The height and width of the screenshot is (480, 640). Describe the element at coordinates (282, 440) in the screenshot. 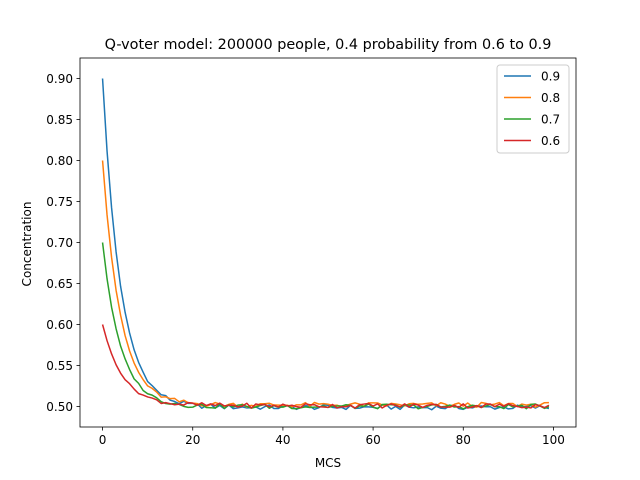

I see `x-tick-label-2: 40` at that location.